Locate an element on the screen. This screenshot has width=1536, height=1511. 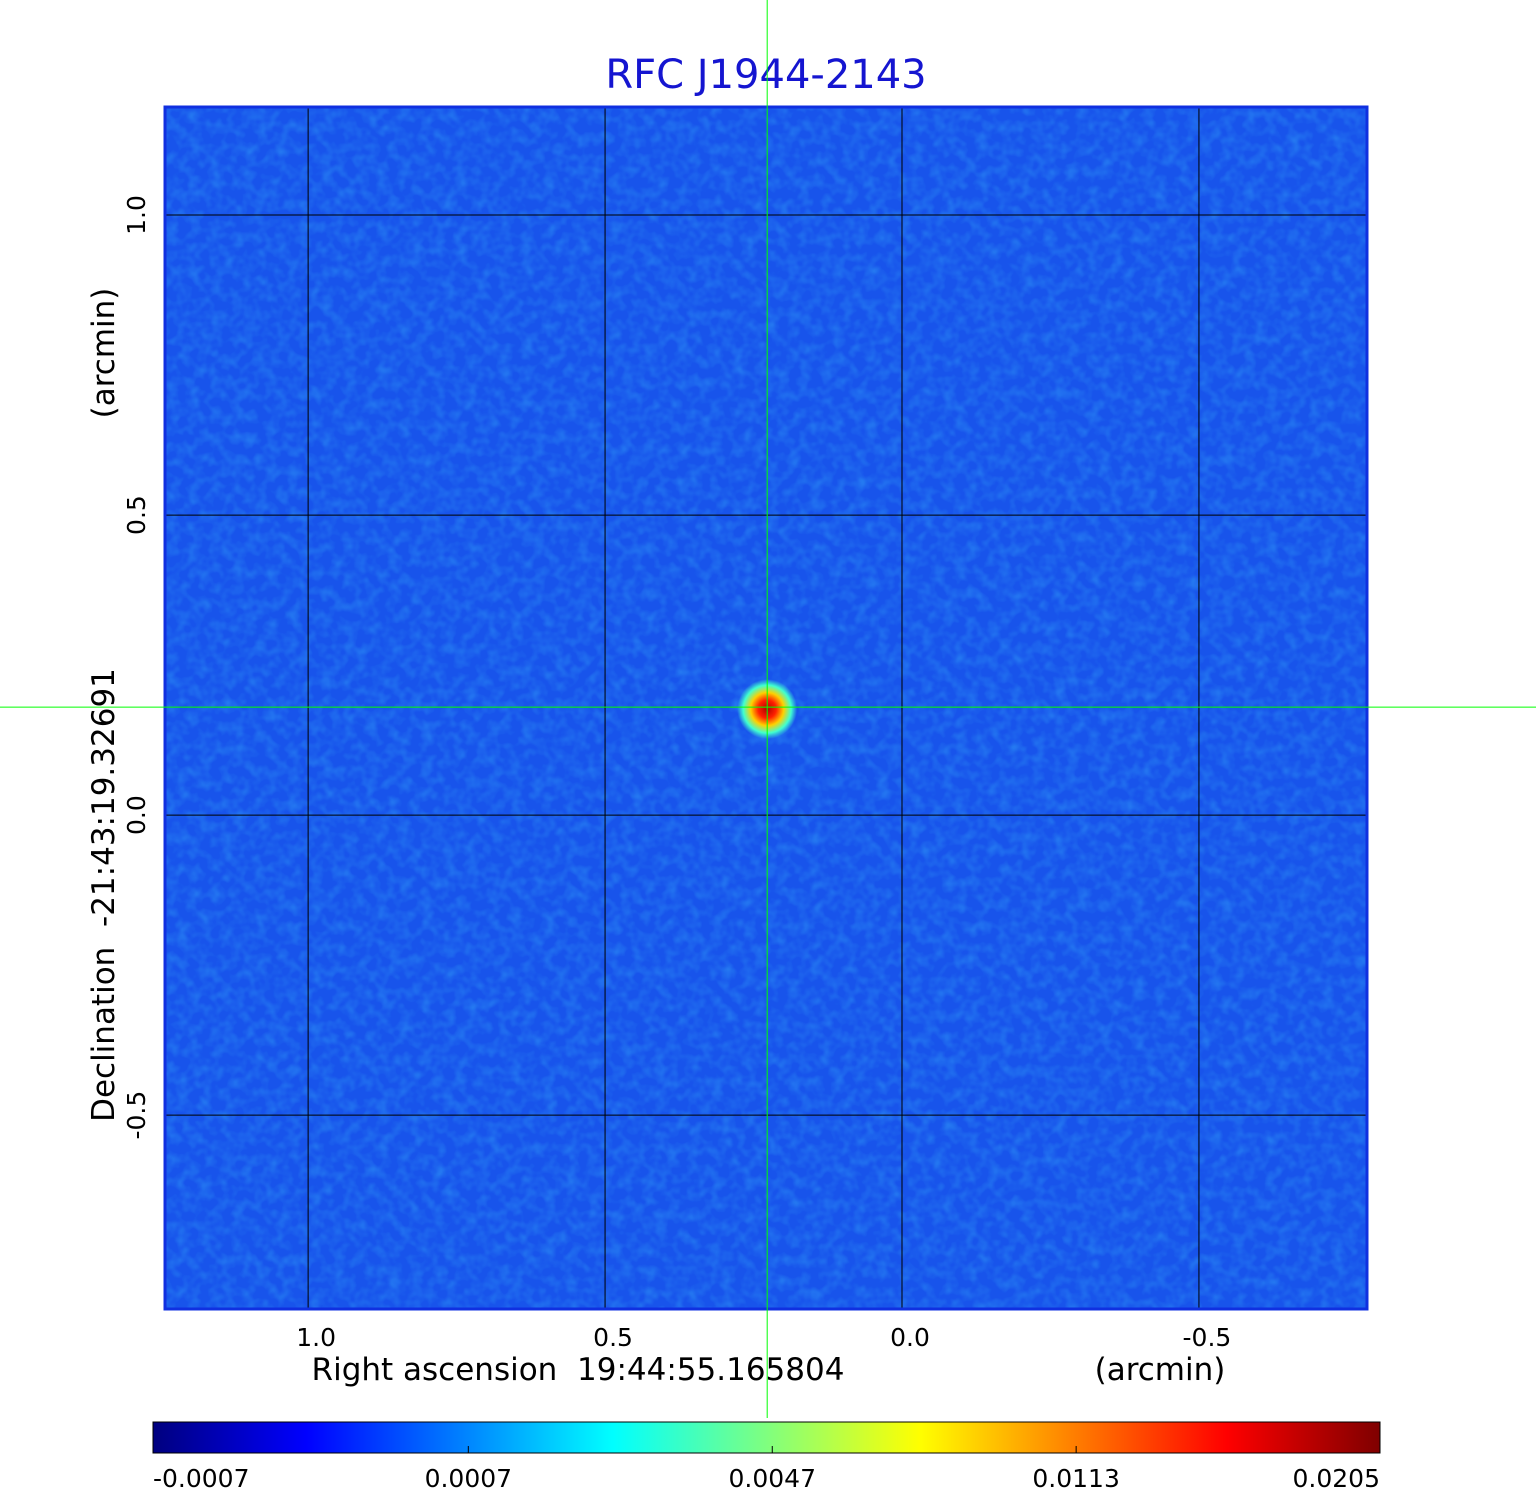
colorbar-tick-label: -0.0007 is located at coordinates (201, 1478).